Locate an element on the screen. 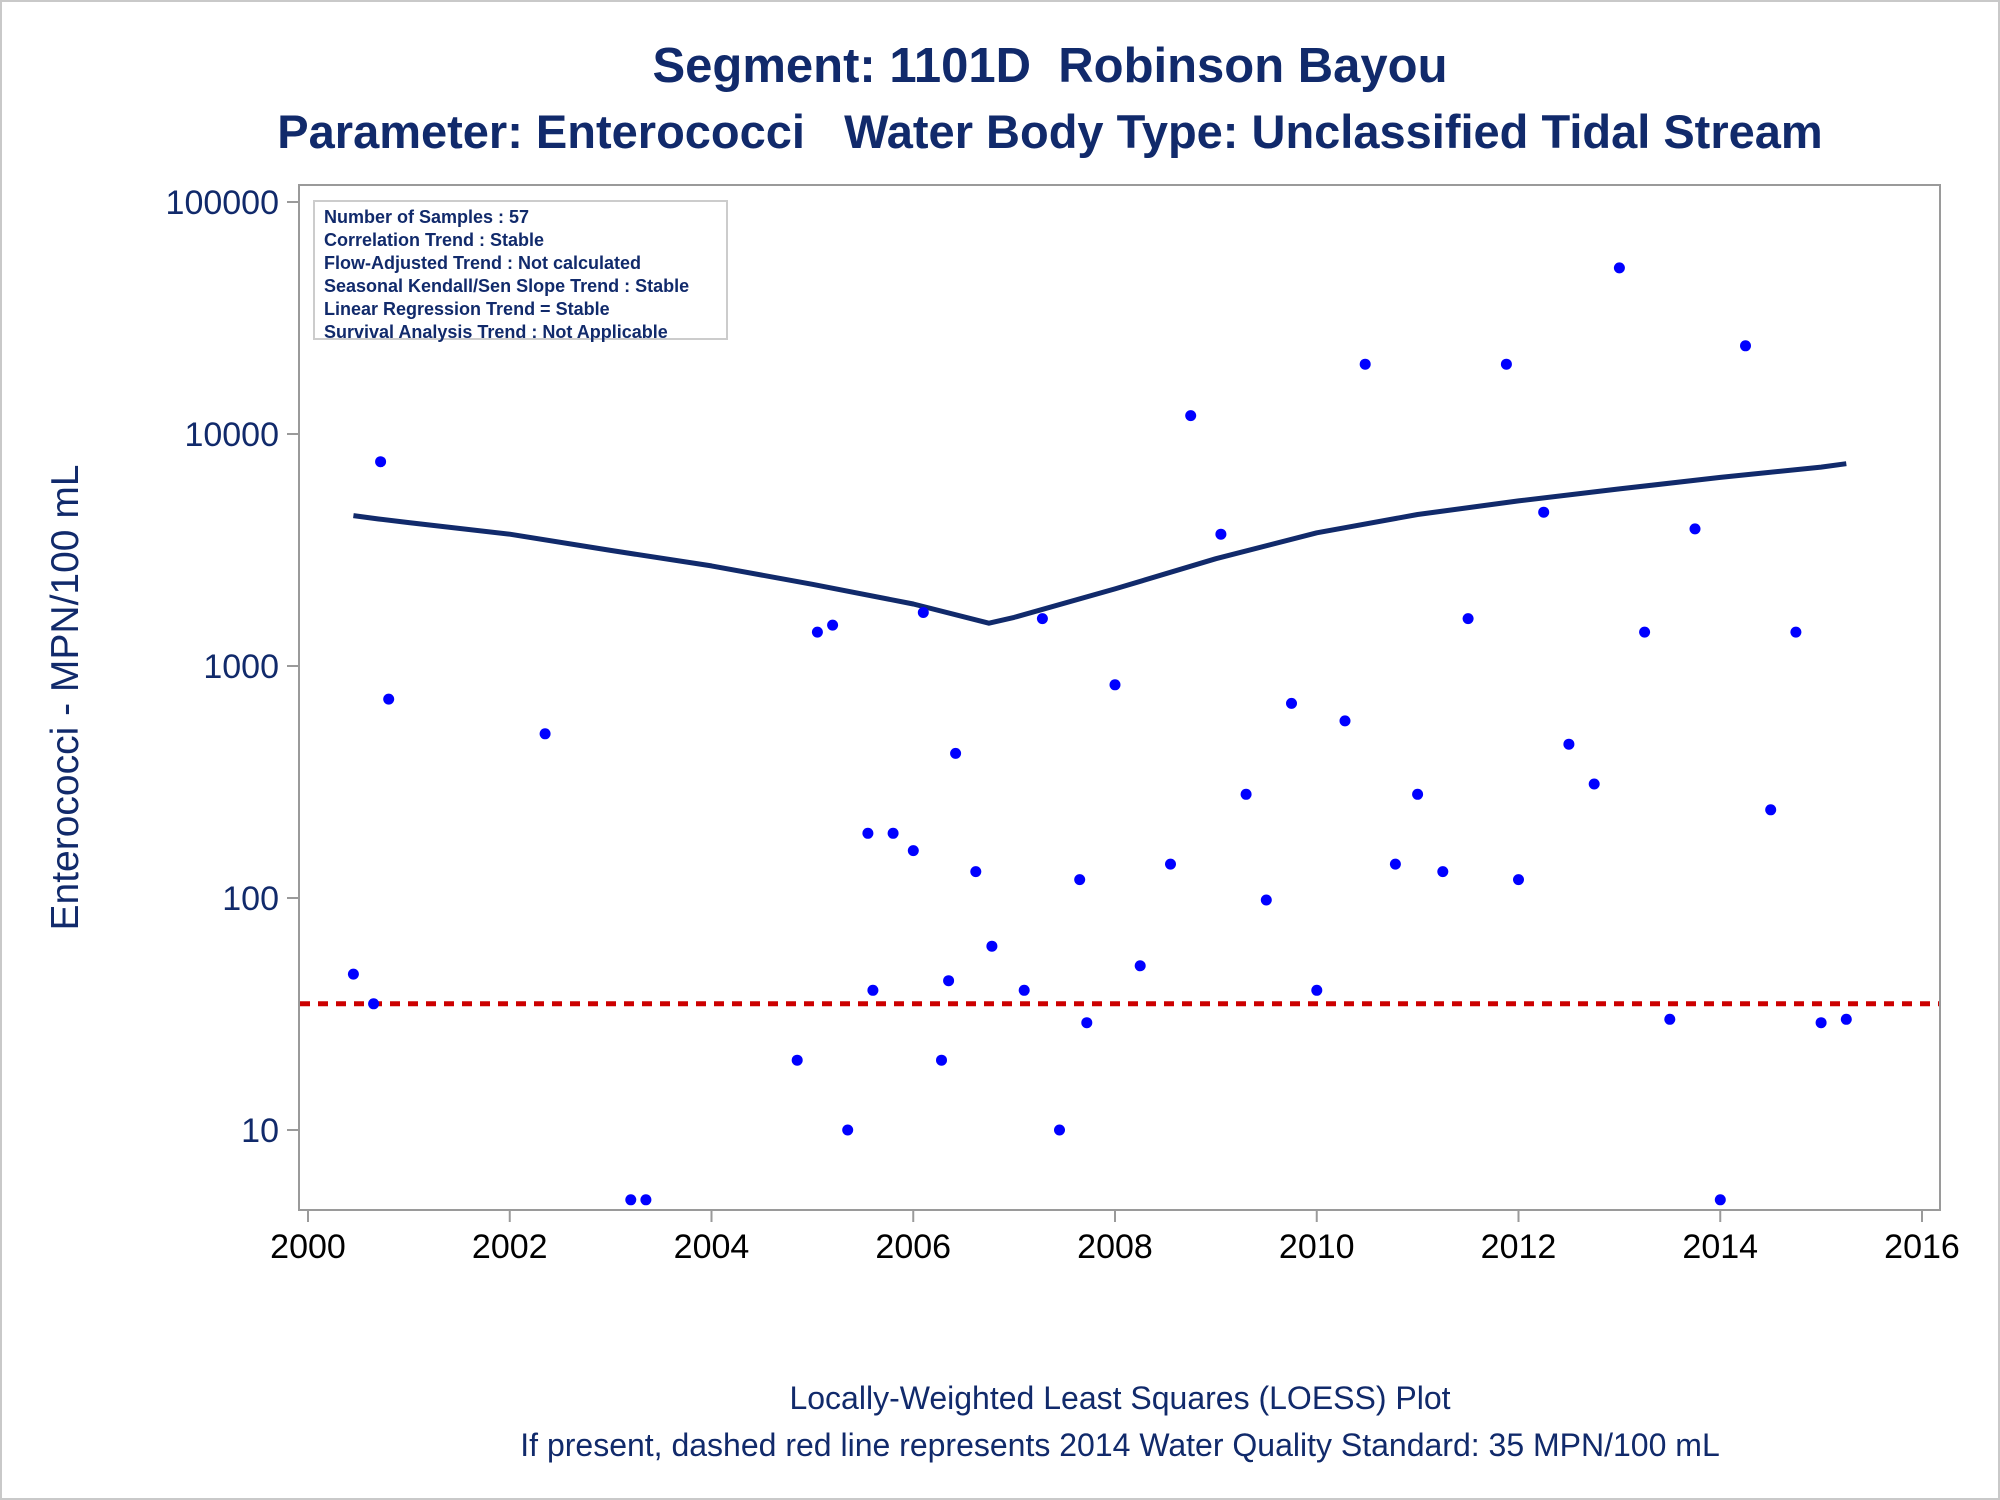  y-tick-label-10000: 10000 is located at coordinates (231, 435).